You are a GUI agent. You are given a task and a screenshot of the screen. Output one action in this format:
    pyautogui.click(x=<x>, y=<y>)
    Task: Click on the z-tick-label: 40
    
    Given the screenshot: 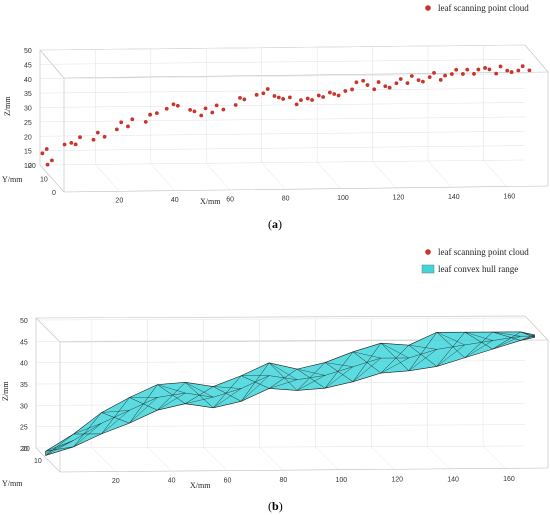 What is the action you would take?
    pyautogui.click(x=24, y=364)
    